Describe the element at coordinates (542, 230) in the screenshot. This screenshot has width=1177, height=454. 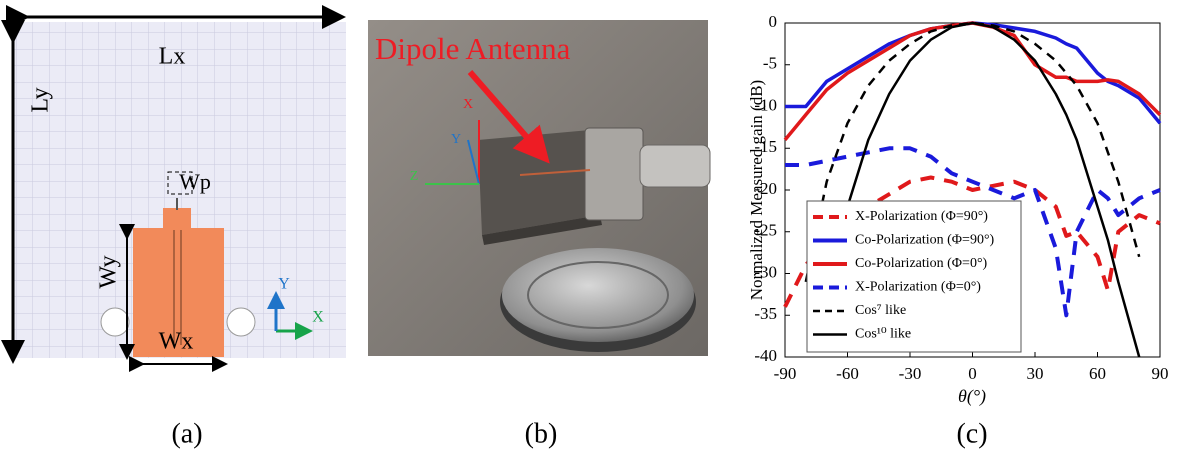
I see `antenna-side` at that location.